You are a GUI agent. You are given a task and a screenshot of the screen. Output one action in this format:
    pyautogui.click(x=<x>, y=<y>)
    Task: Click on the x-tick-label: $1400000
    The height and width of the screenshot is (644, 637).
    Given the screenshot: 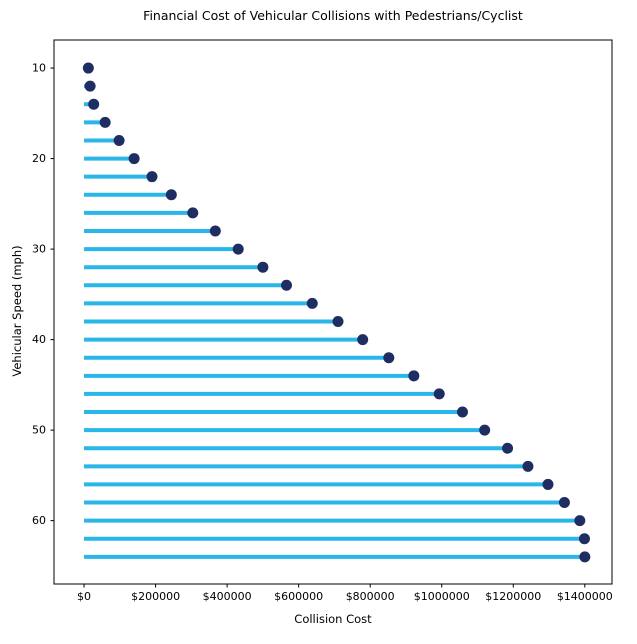 What is the action you would take?
    pyautogui.click(x=585, y=596)
    